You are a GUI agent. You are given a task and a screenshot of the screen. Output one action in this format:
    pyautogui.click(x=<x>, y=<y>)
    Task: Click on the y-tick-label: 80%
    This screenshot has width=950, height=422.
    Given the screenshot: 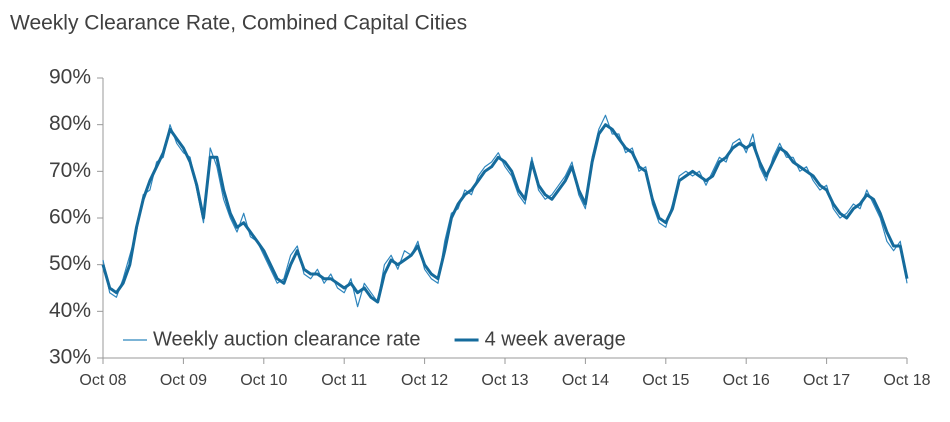 What is the action you would take?
    pyautogui.click(x=70, y=123)
    